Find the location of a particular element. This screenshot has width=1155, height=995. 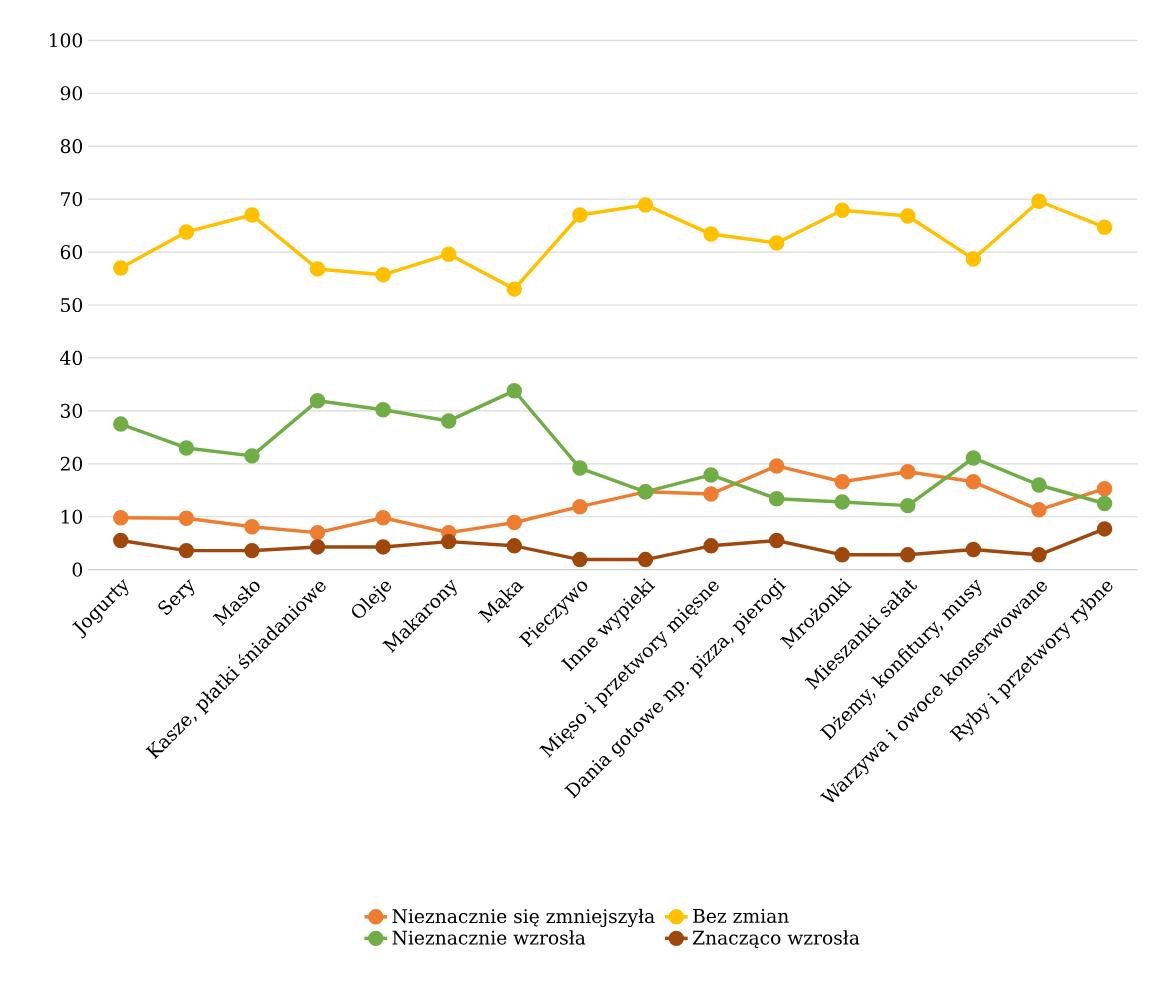

y-tick-label: 90 is located at coordinates (71, 93).